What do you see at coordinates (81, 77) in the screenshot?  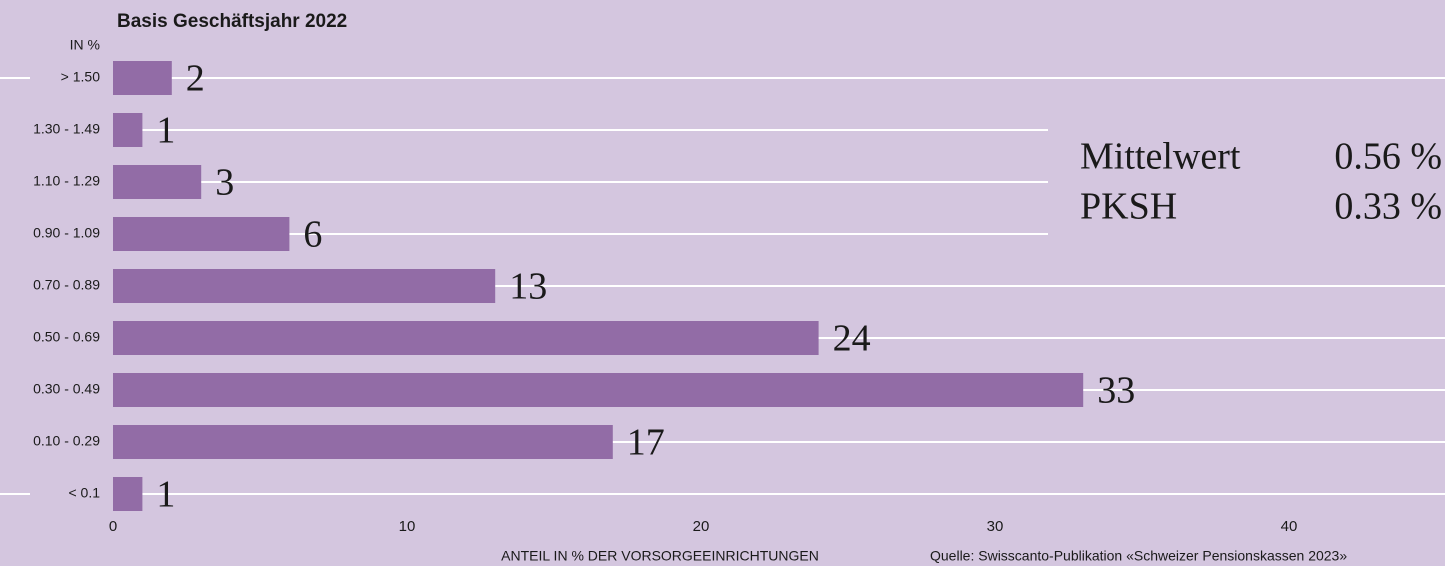 I see `y-tick-label: > 1.50` at bounding box center [81, 77].